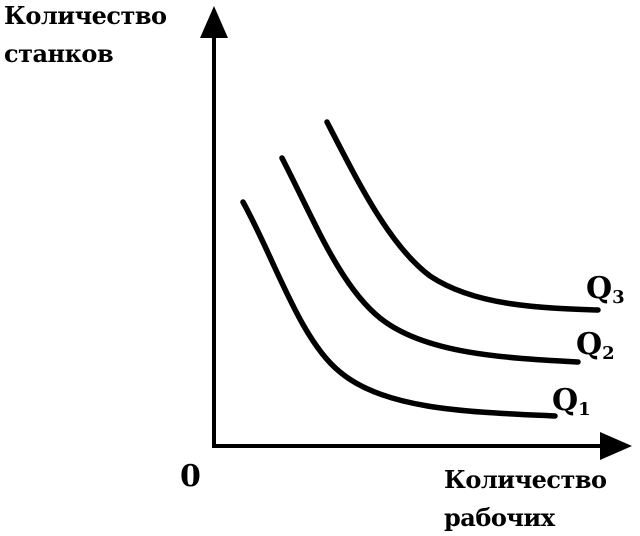 The height and width of the screenshot is (536, 640). I want to click on curve-label-q1-subscript: 1, so click(584, 409).